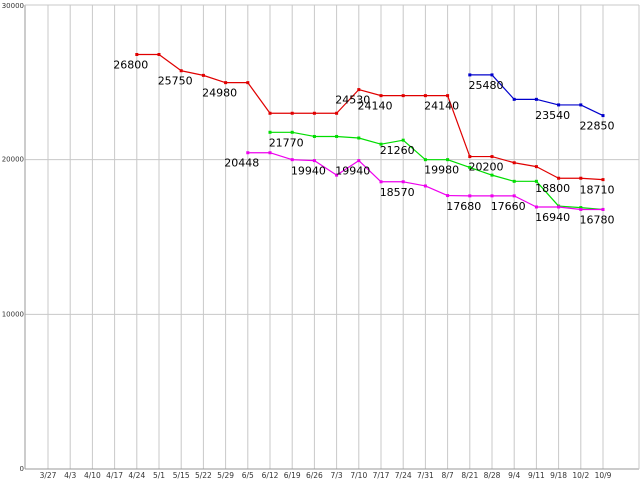  What do you see at coordinates (48, 475) in the screenshot?
I see `x-tick-label: 3/27` at bounding box center [48, 475].